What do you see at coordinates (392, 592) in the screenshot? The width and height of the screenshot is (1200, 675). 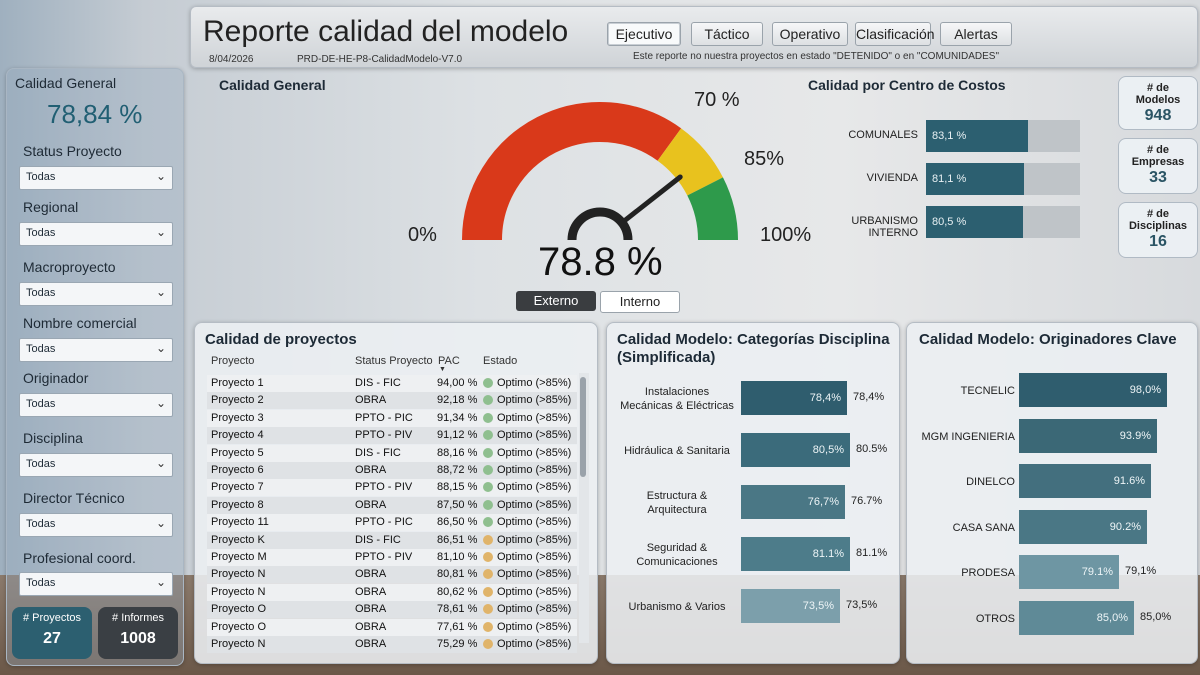 I see `table-row: Proyecto N OBRA 80,62 % Optimo (>85%)` at bounding box center [392, 592].